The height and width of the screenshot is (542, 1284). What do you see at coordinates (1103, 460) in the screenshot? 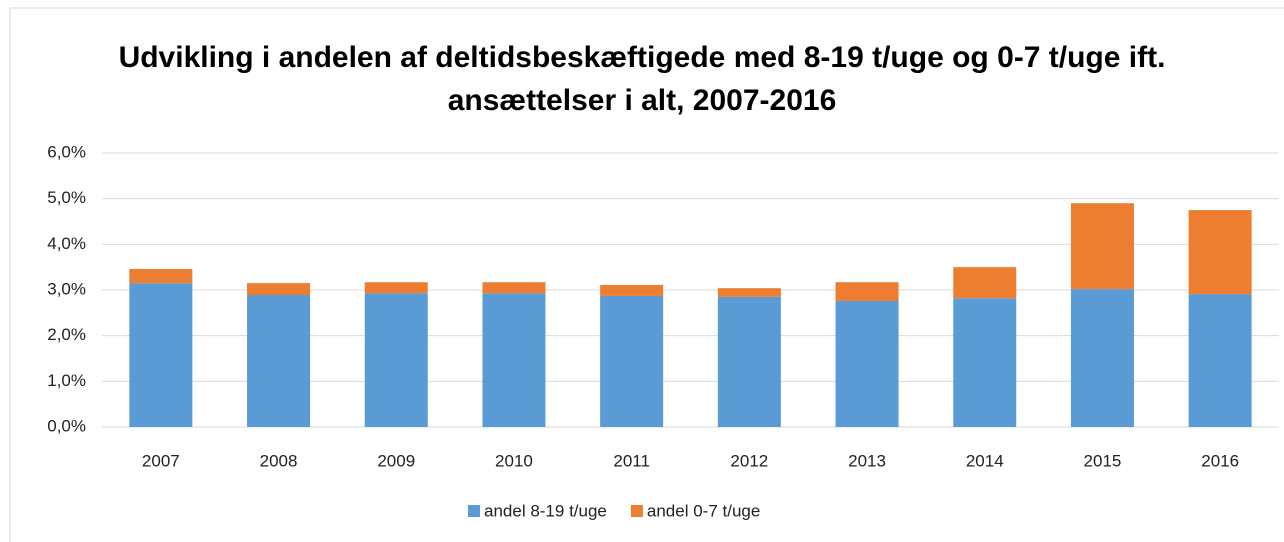
I see `x-tick-label: 2015` at bounding box center [1103, 460].